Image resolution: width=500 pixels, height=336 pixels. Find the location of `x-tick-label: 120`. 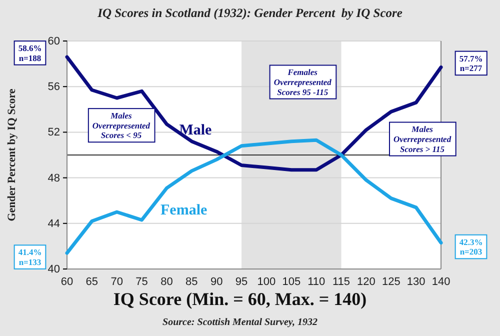

x-tick-label: 120 is located at coordinates (366, 282).